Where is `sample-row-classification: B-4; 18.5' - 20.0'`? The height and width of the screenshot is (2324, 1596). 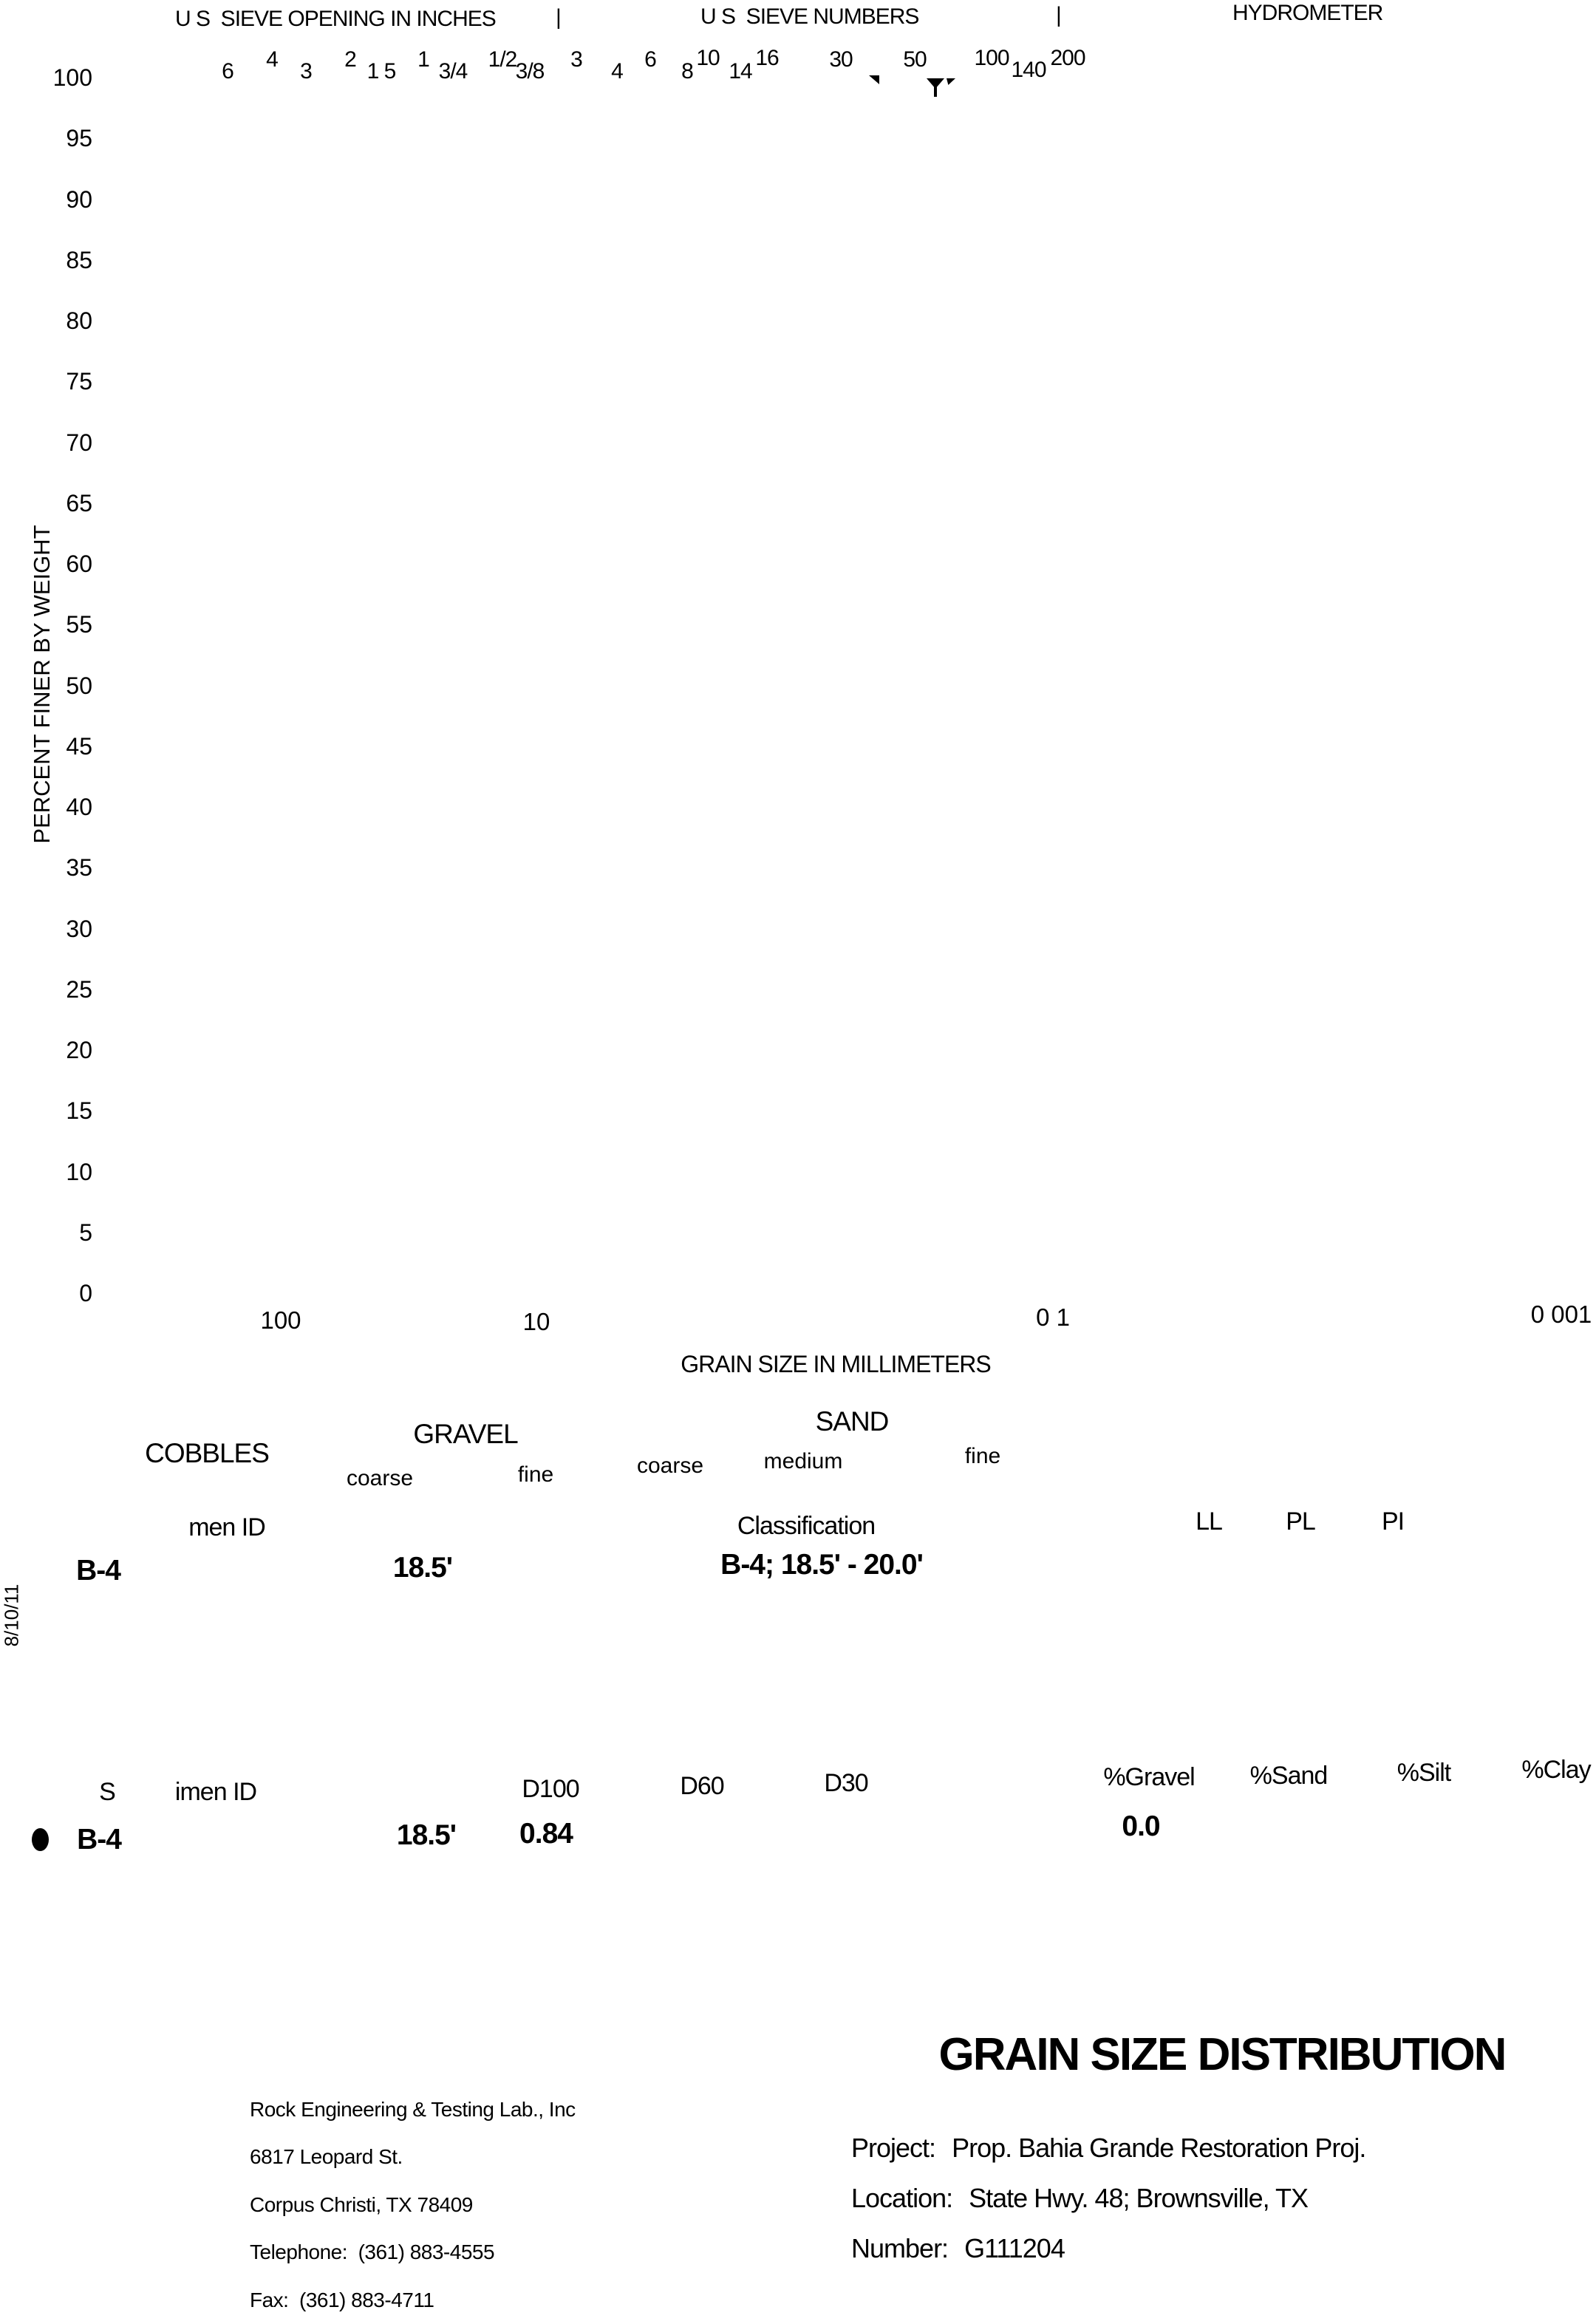 sample-row-classification: B-4; 18.5' - 20.0' is located at coordinates (822, 1565).